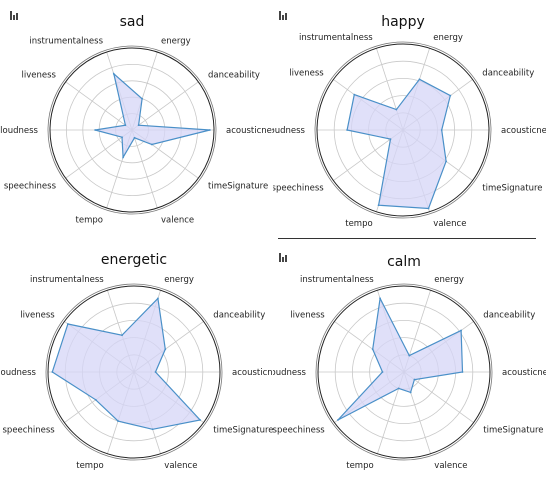 Image resolution: width=546 pixels, height=491 pixels. What do you see at coordinates (407, 238) in the screenshot?
I see `section-divider` at bounding box center [407, 238].